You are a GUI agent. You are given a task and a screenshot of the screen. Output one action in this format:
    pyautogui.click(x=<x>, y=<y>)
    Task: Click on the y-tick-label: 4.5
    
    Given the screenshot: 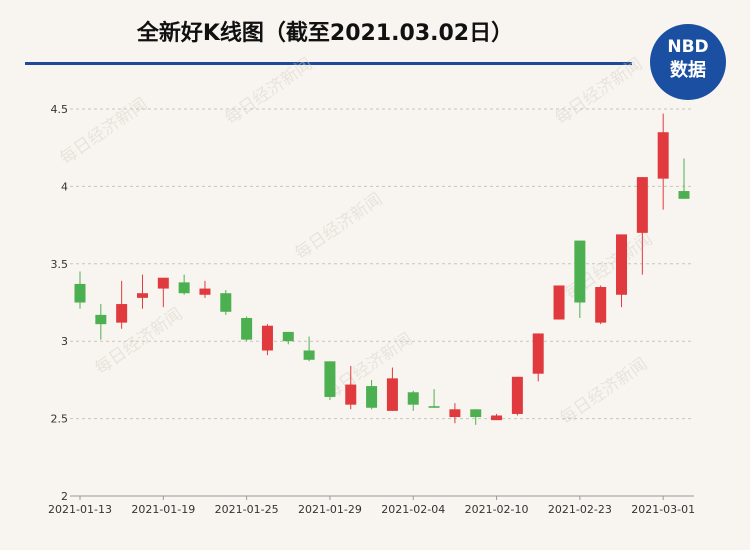 What is the action you would take?
    pyautogui.click(x=60, y=109)
    